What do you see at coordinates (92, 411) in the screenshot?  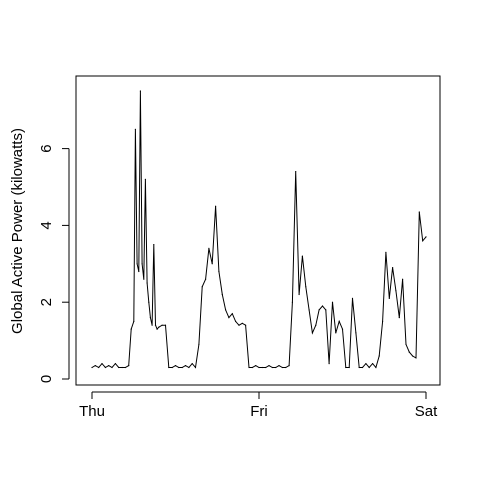 I see `x-tick-label: Thu` at bounding box center [92, 411].